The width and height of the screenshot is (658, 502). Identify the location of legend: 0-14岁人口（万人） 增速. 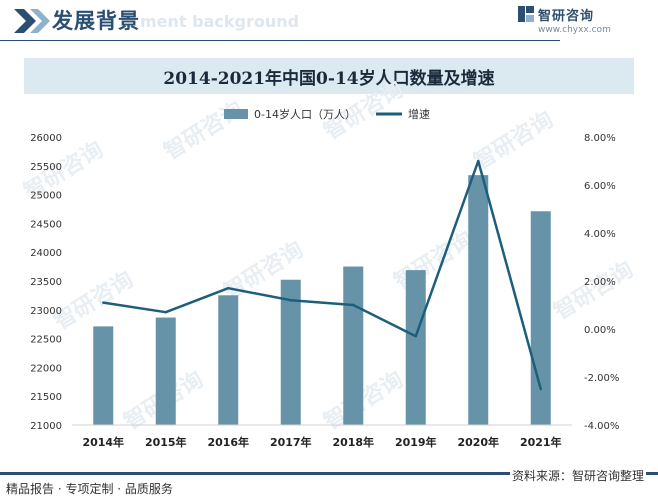
(327, 114).